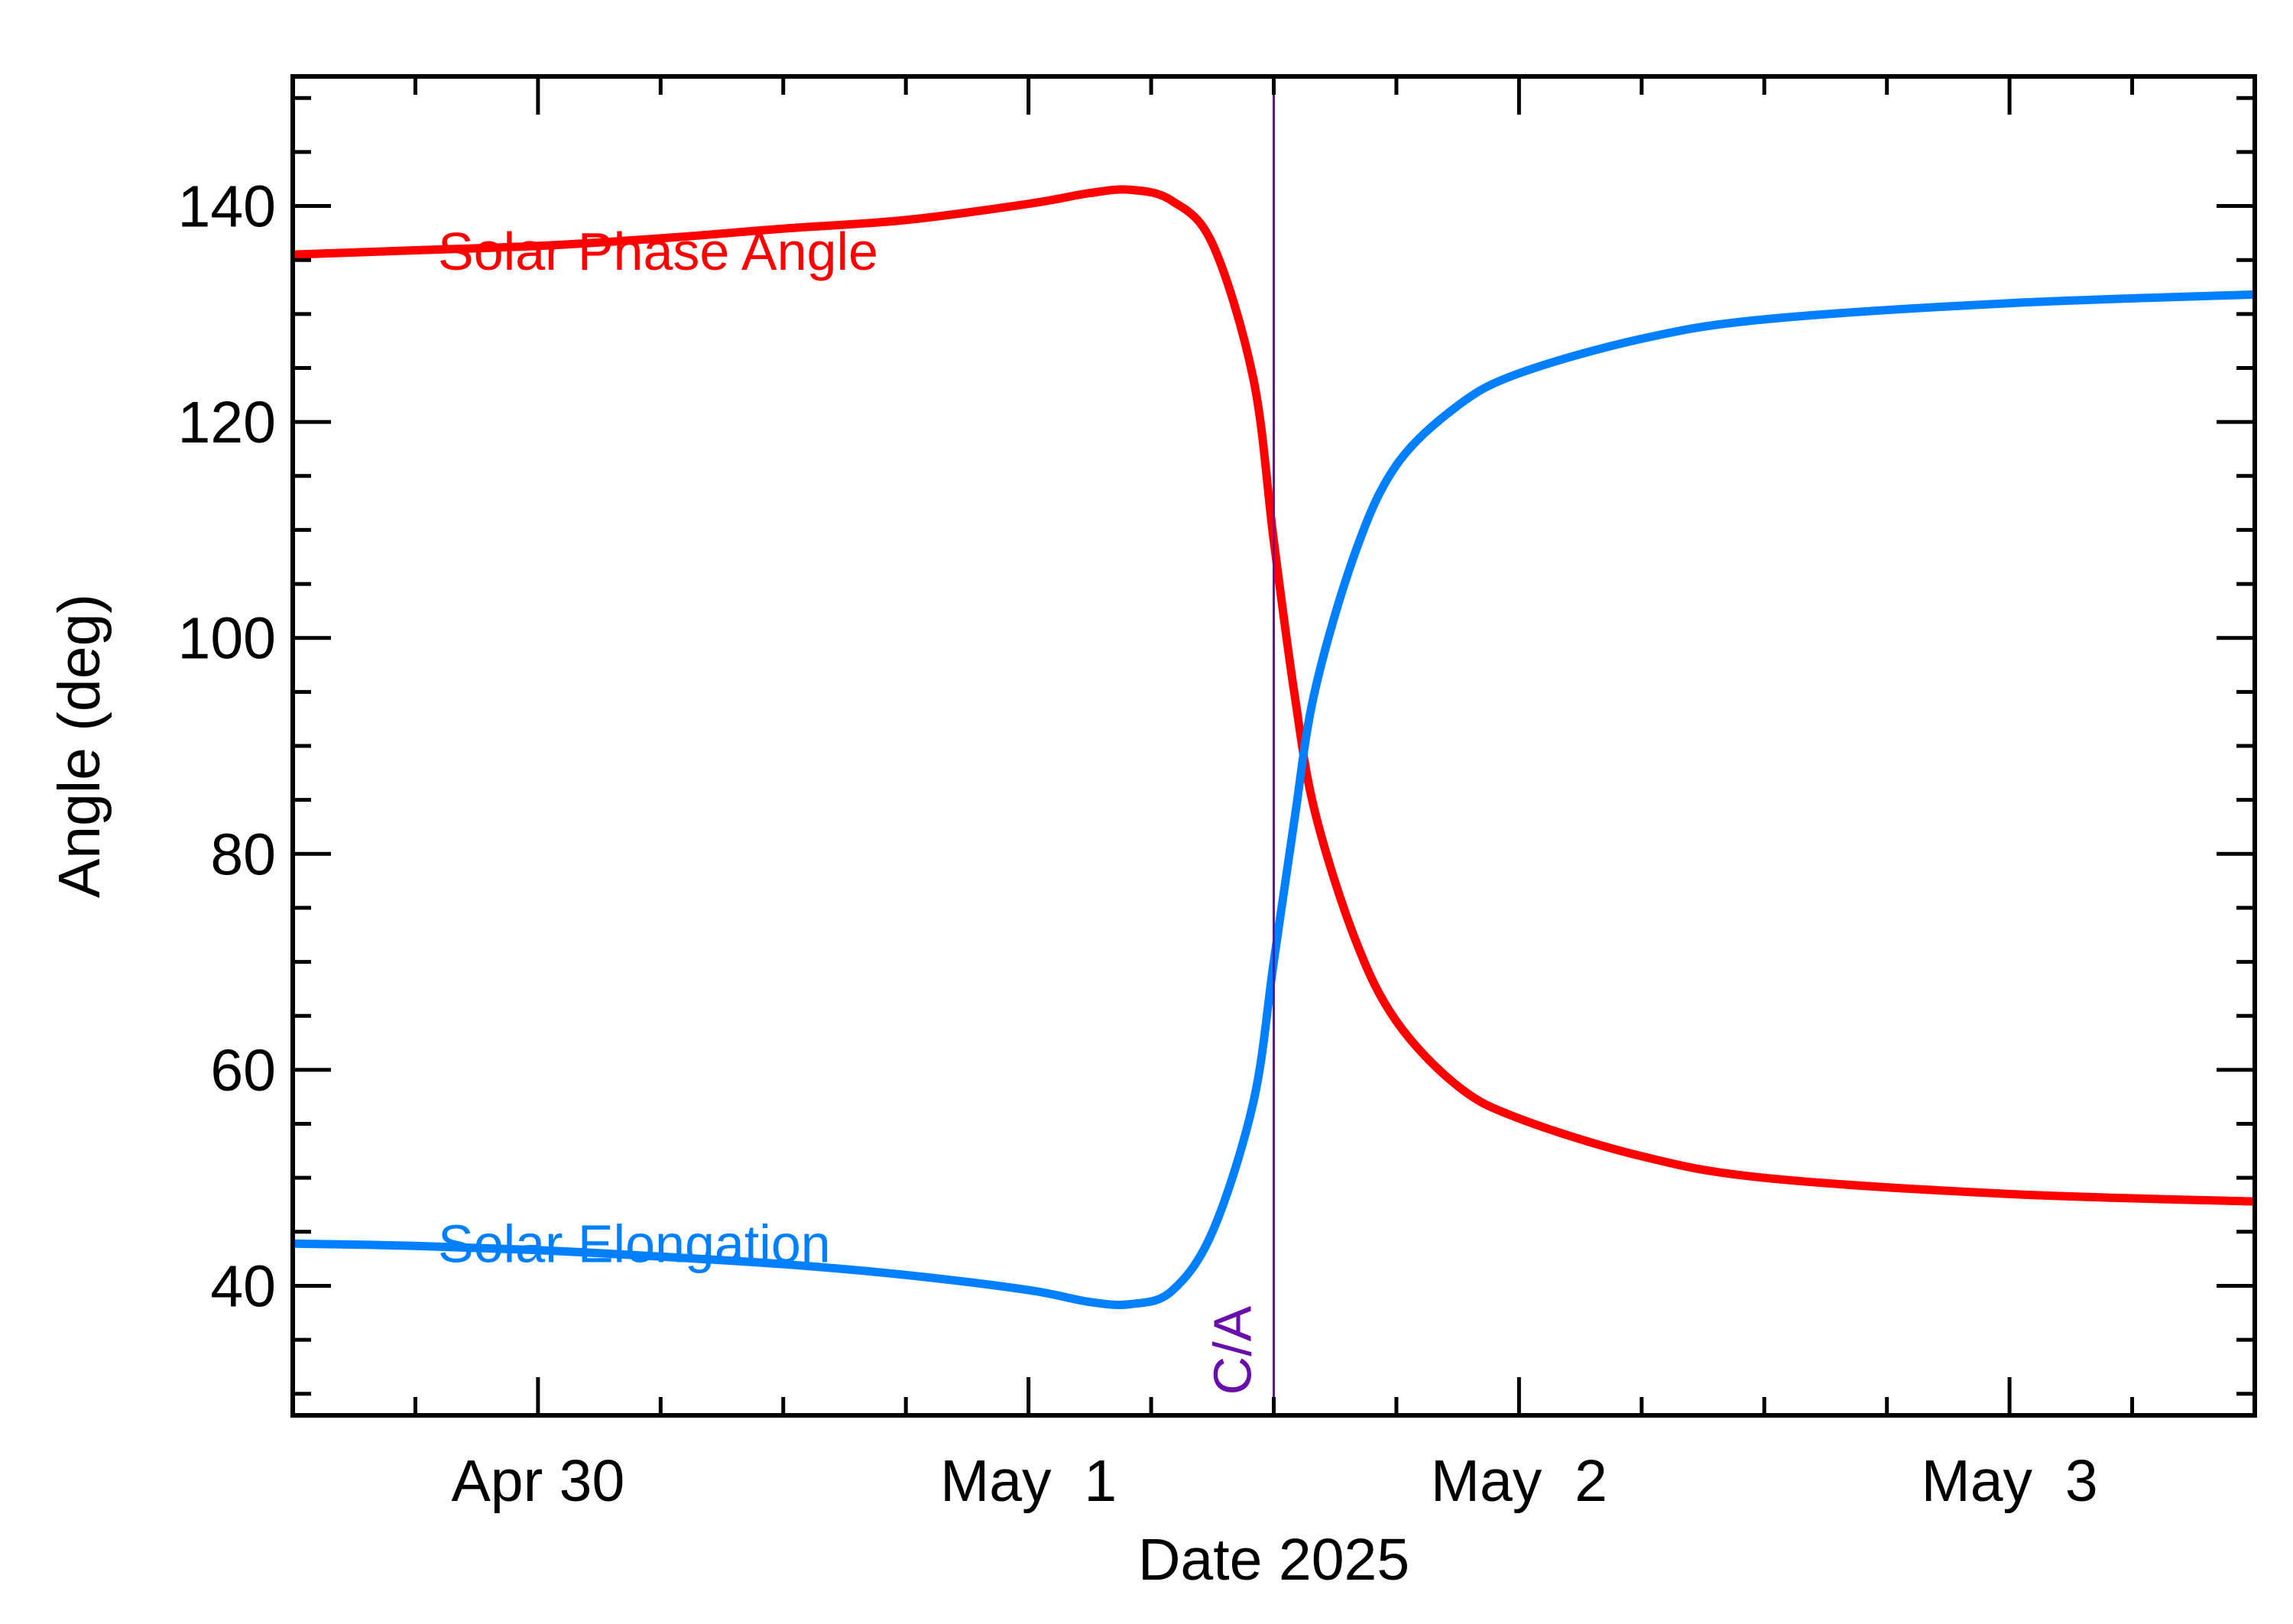 This screenshot has width=2293, height=1624. Describe the element at coordinates (243, 854) in the screenshot. I see `y-tick-label: 80` at that location.